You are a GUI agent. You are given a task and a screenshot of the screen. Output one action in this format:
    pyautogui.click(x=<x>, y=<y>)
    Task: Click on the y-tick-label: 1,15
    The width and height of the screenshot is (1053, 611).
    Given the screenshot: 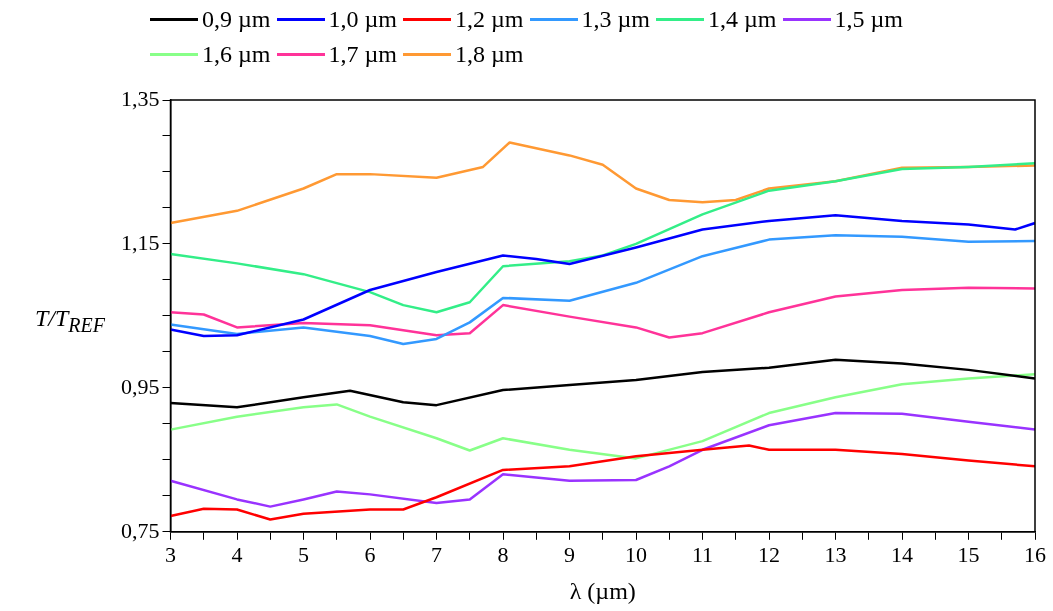 What is the action you would take?
    pyautogui.click(x=140, y=242)
    